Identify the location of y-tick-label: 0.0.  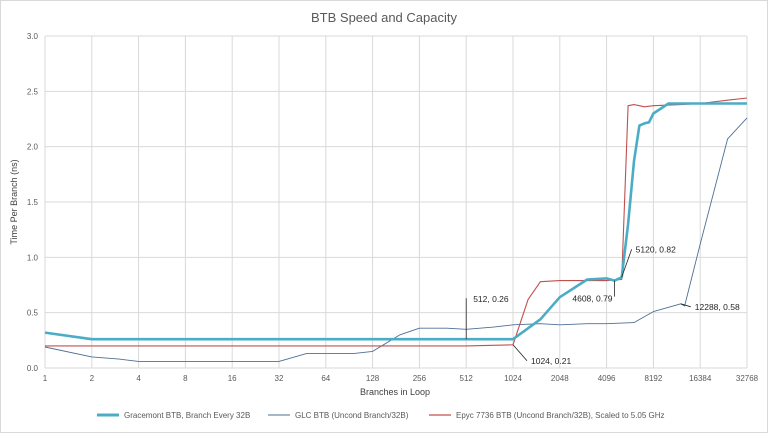
(33, 368).